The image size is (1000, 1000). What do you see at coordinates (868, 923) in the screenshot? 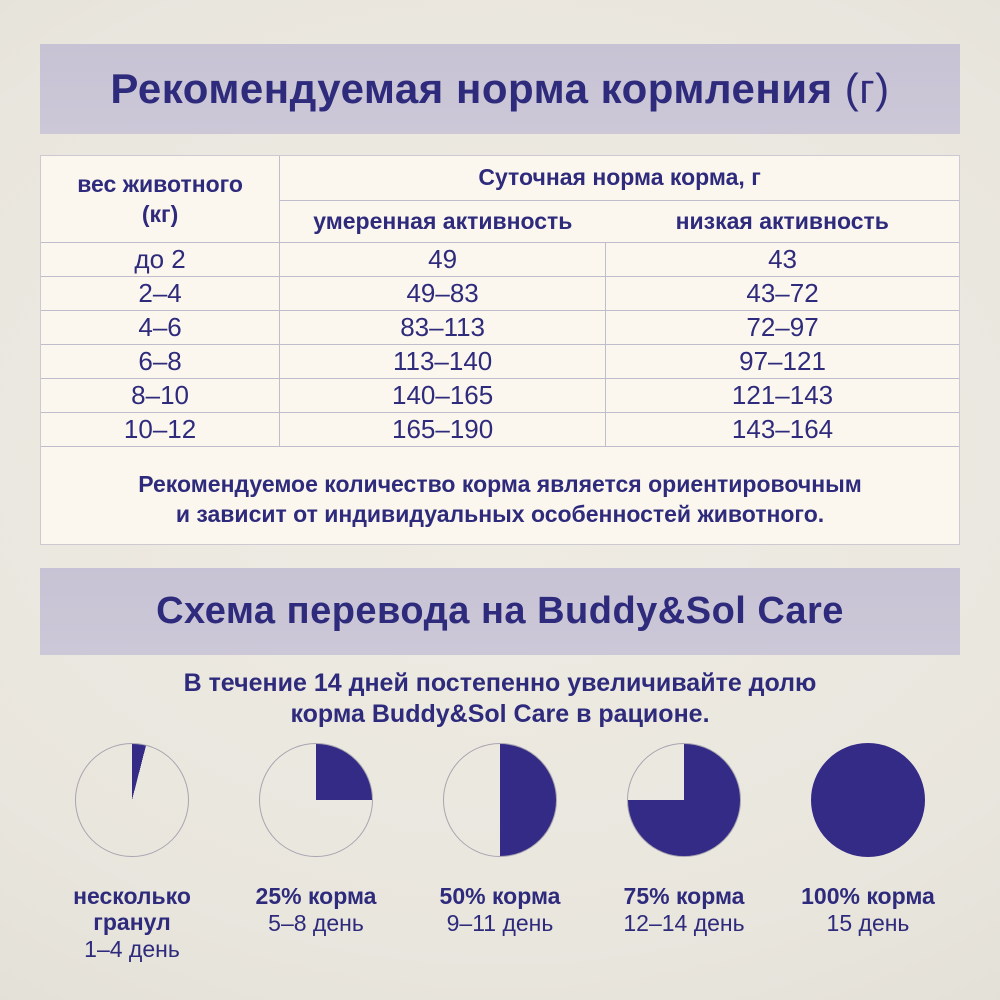
I see `step-days-label: 15 день` at bounding box center [868, 923].